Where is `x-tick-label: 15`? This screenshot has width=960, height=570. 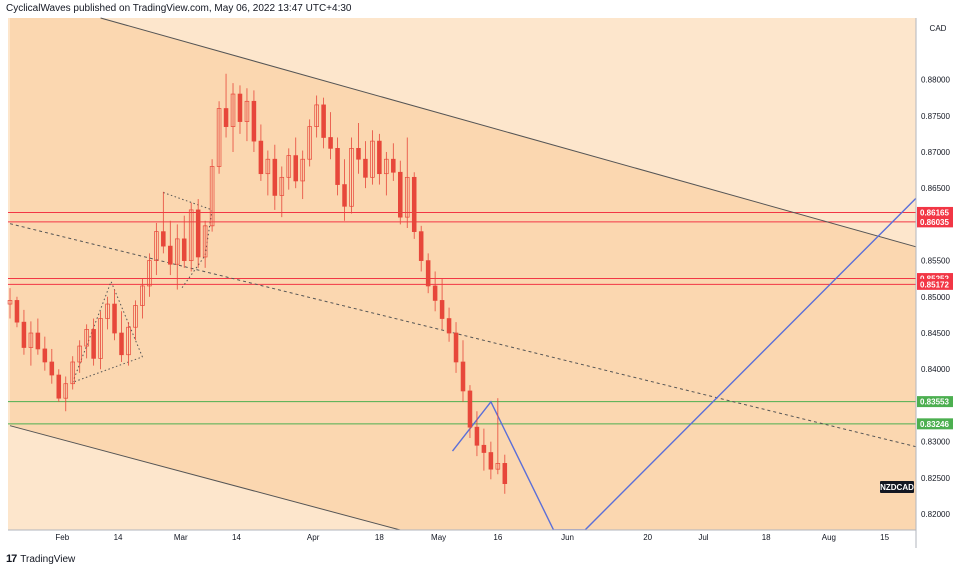
x-tick-label: 15 is located at coordinates (884, 537).